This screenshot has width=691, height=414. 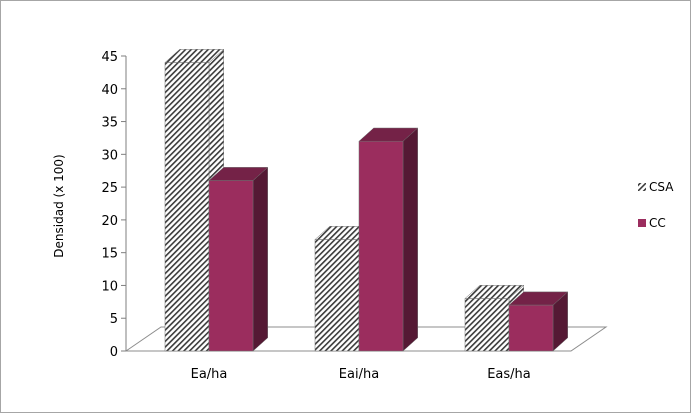 I want to click on y-tick-label: 10, so click(x=109, y=286).